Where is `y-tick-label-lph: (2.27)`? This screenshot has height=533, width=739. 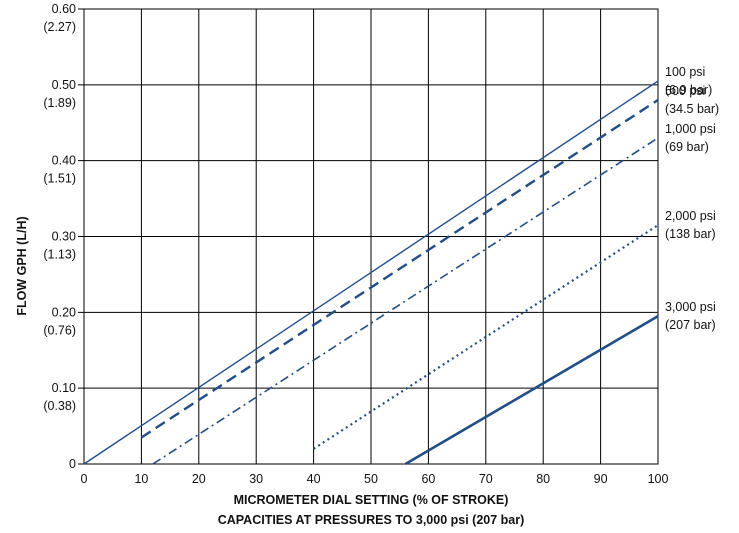
y-tick-label-lph: (2.27) is located at coordinates (59, 27).